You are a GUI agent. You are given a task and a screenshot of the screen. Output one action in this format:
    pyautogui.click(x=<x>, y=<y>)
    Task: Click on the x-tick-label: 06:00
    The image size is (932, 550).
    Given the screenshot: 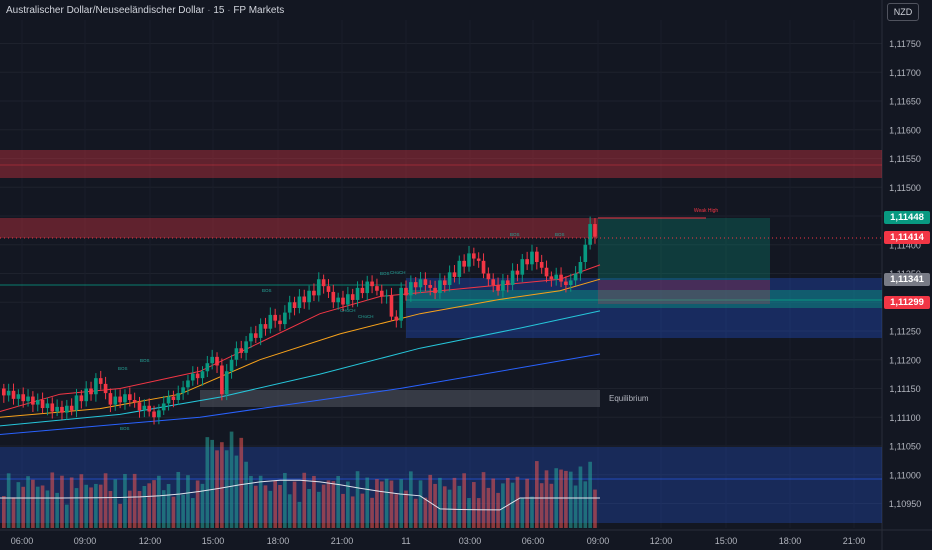 What is the action you would take?
    pyautogui.click(x=22, y=541)
    